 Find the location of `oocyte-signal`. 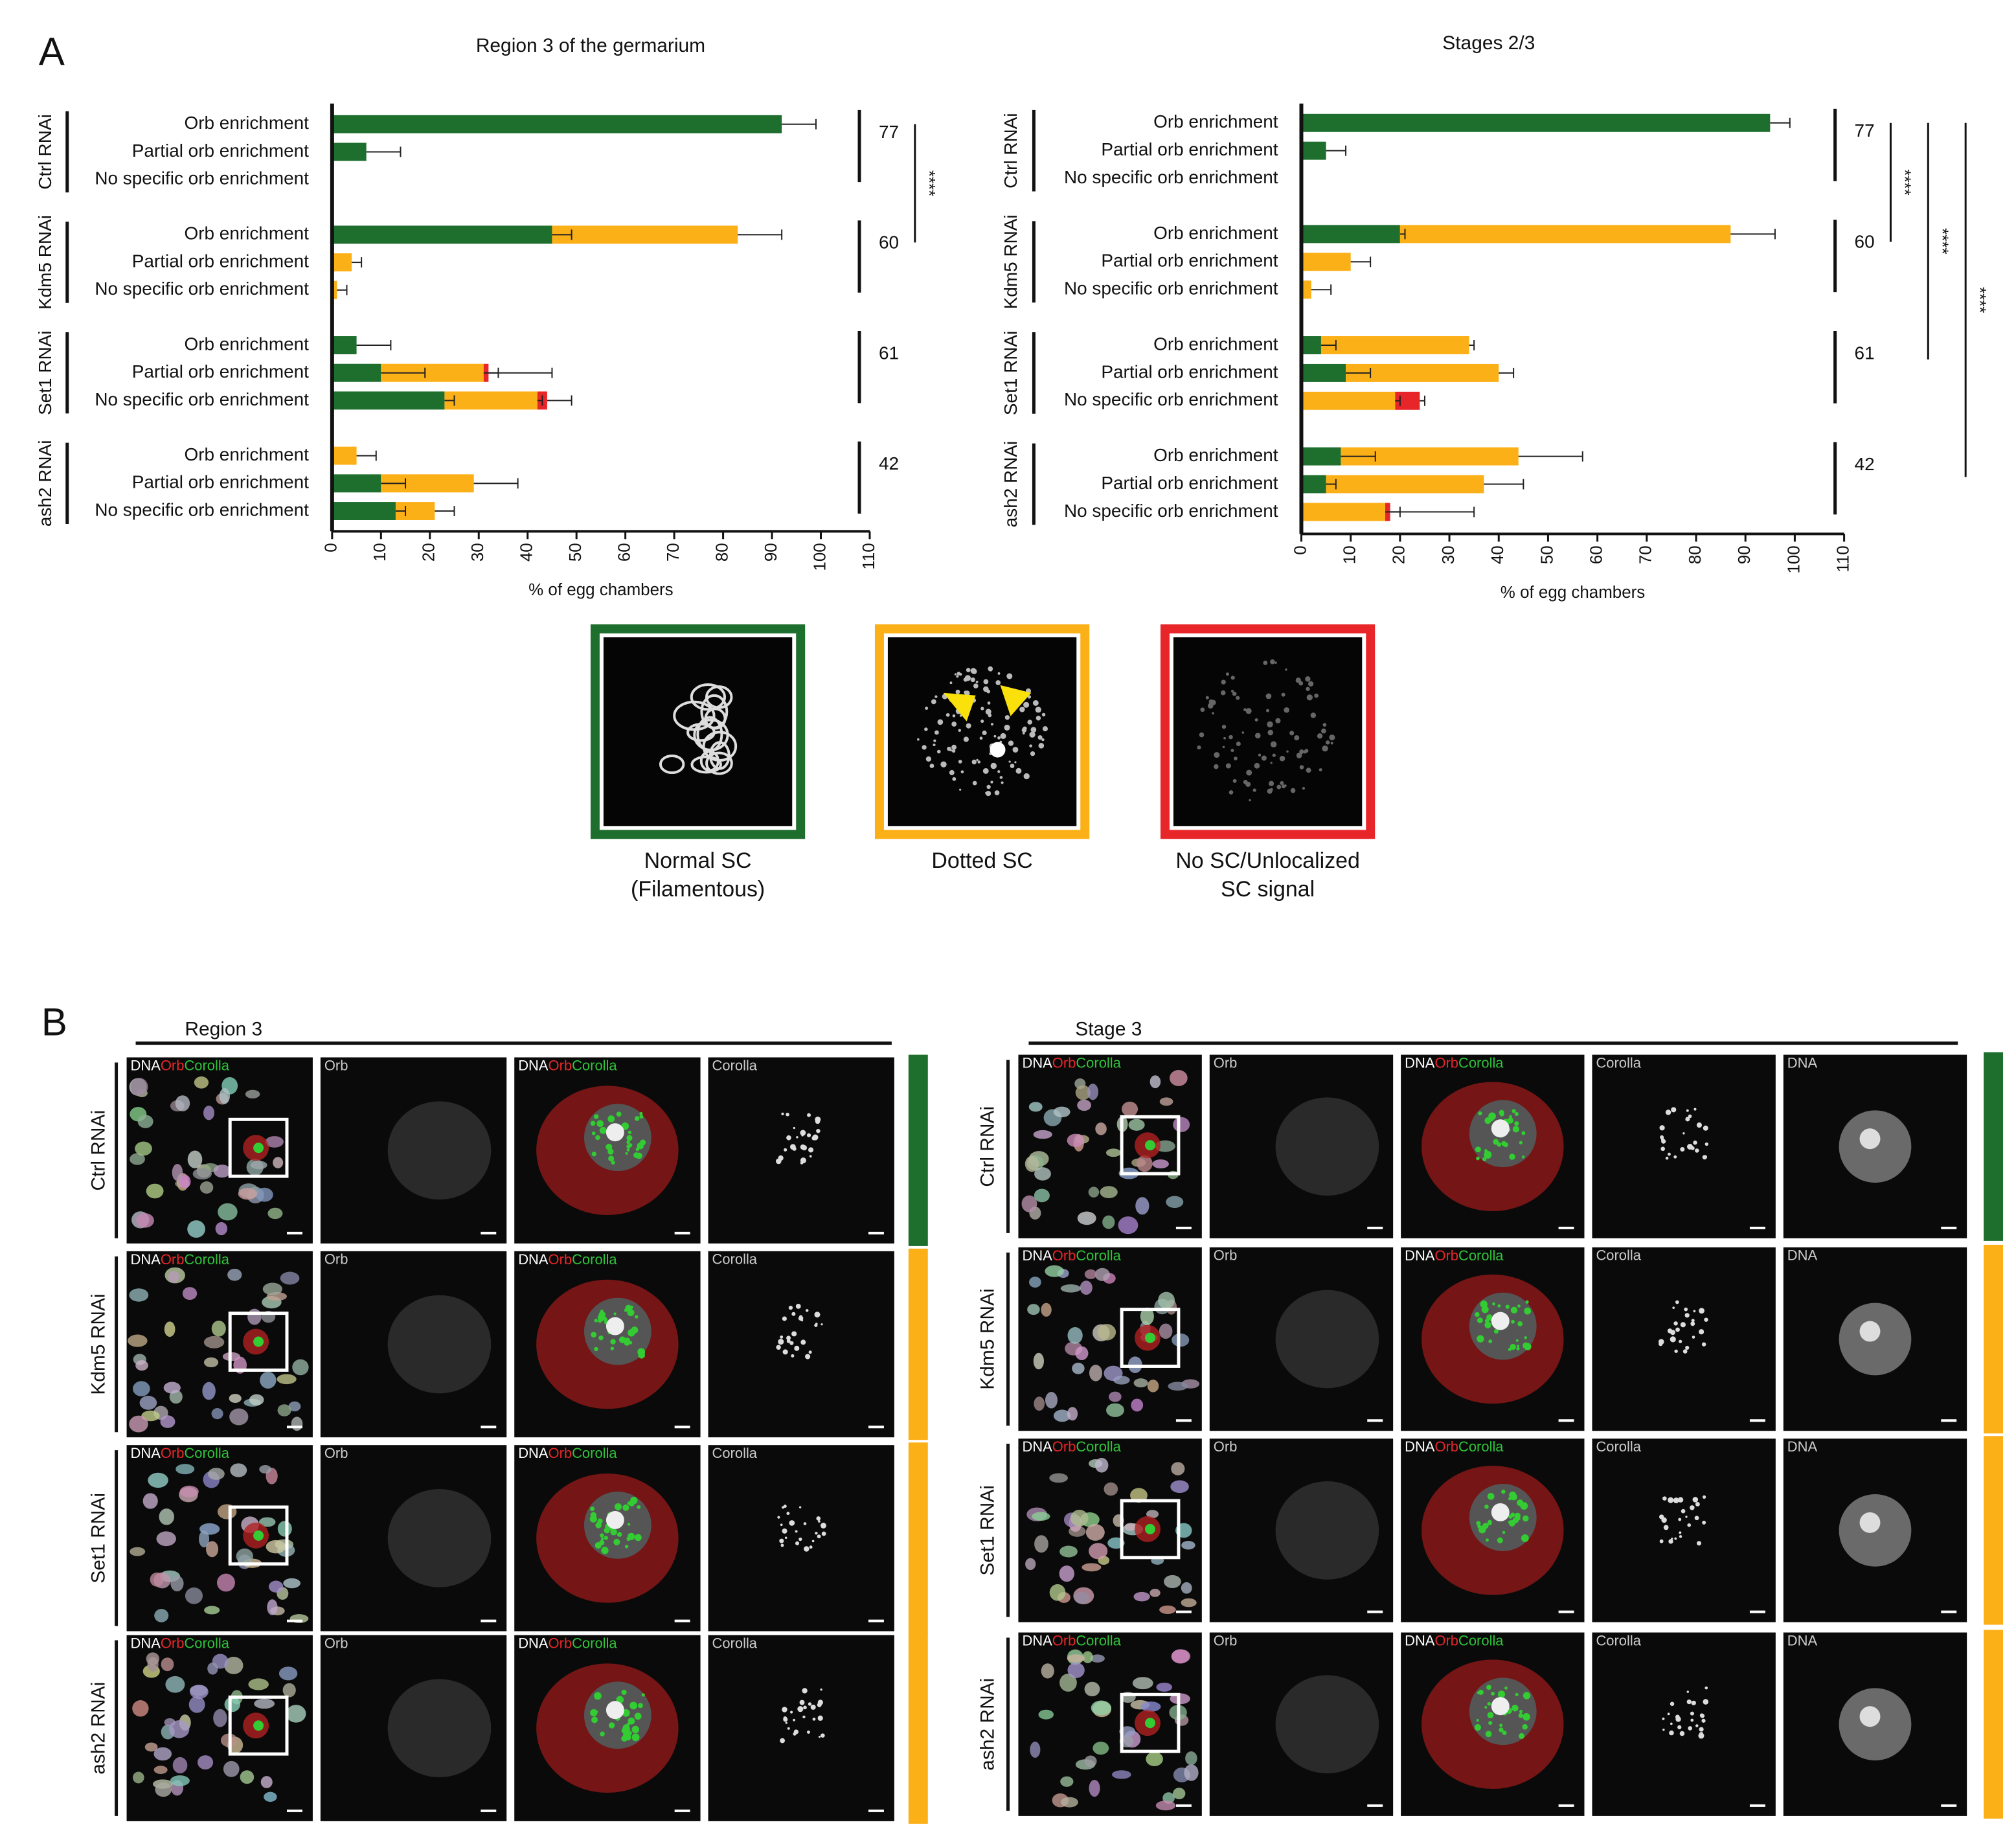

oocyte-signal is located at coordinates (258, 1341).